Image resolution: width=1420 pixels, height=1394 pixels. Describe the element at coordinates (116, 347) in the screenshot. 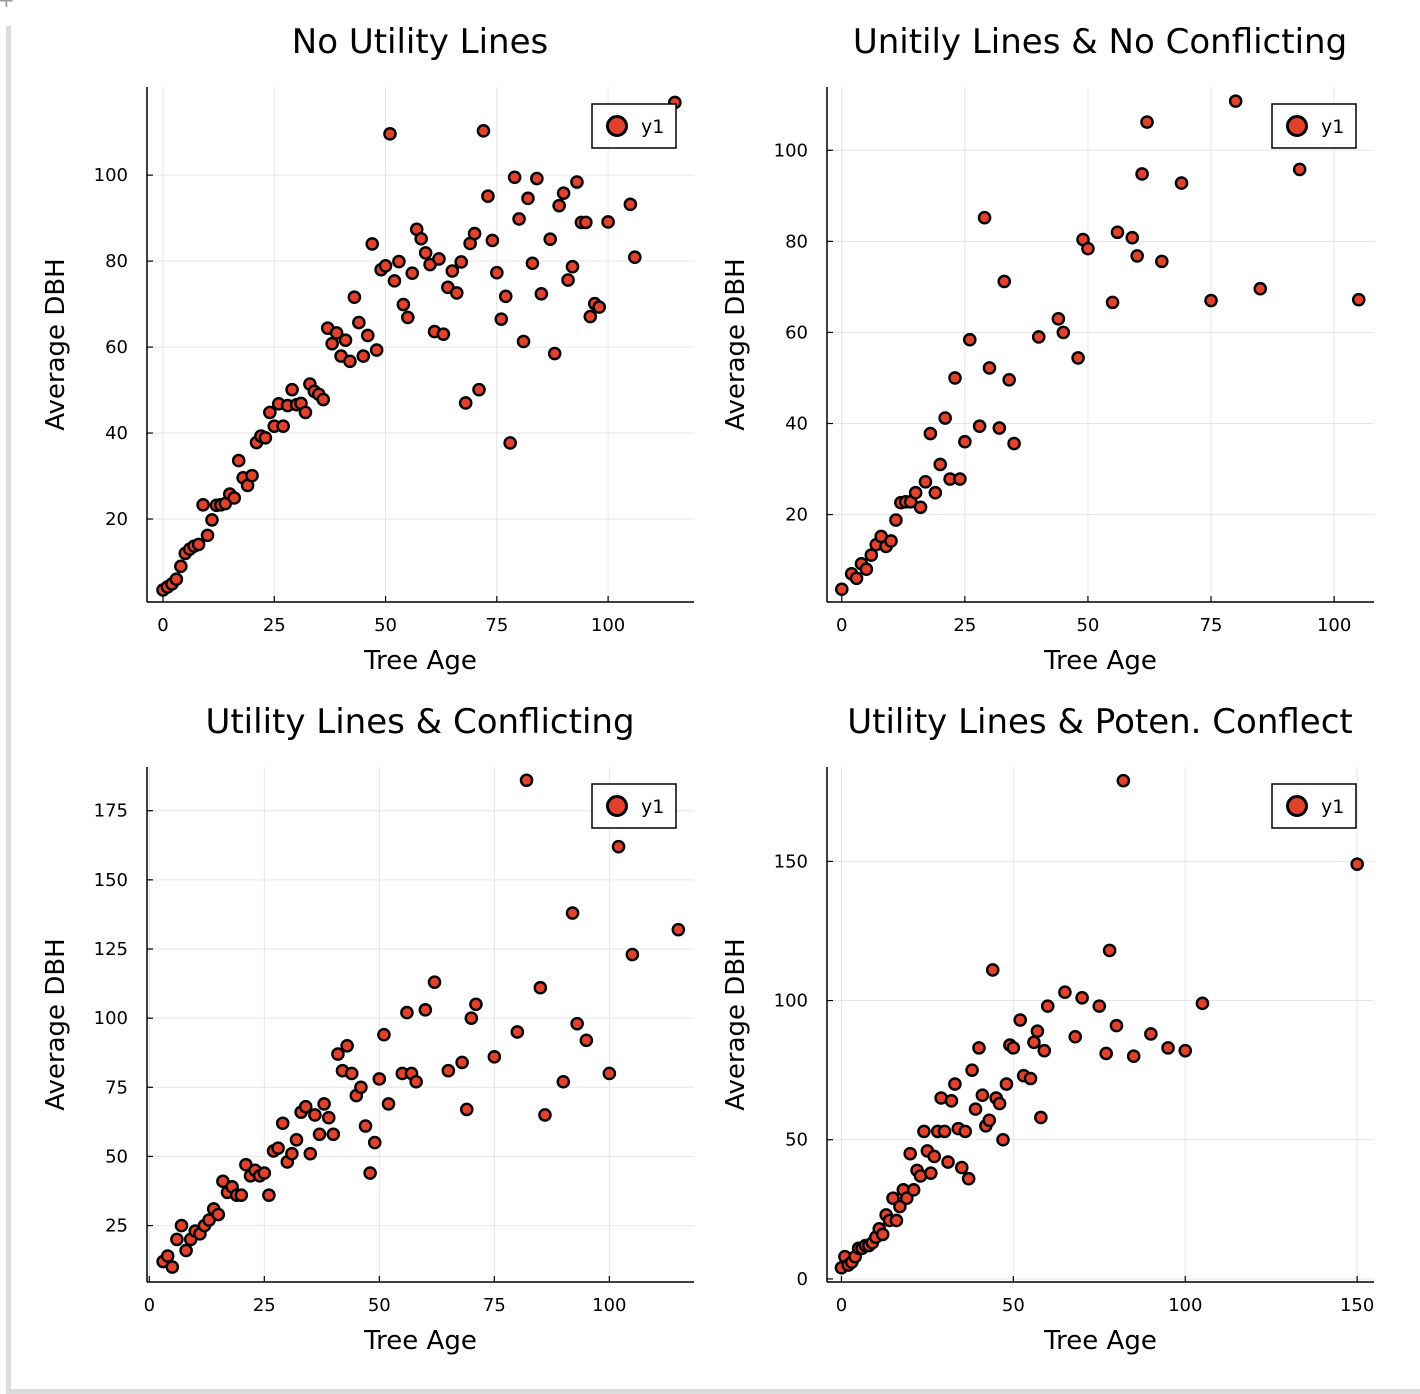

I see `y-tick-label: 60` at that location.